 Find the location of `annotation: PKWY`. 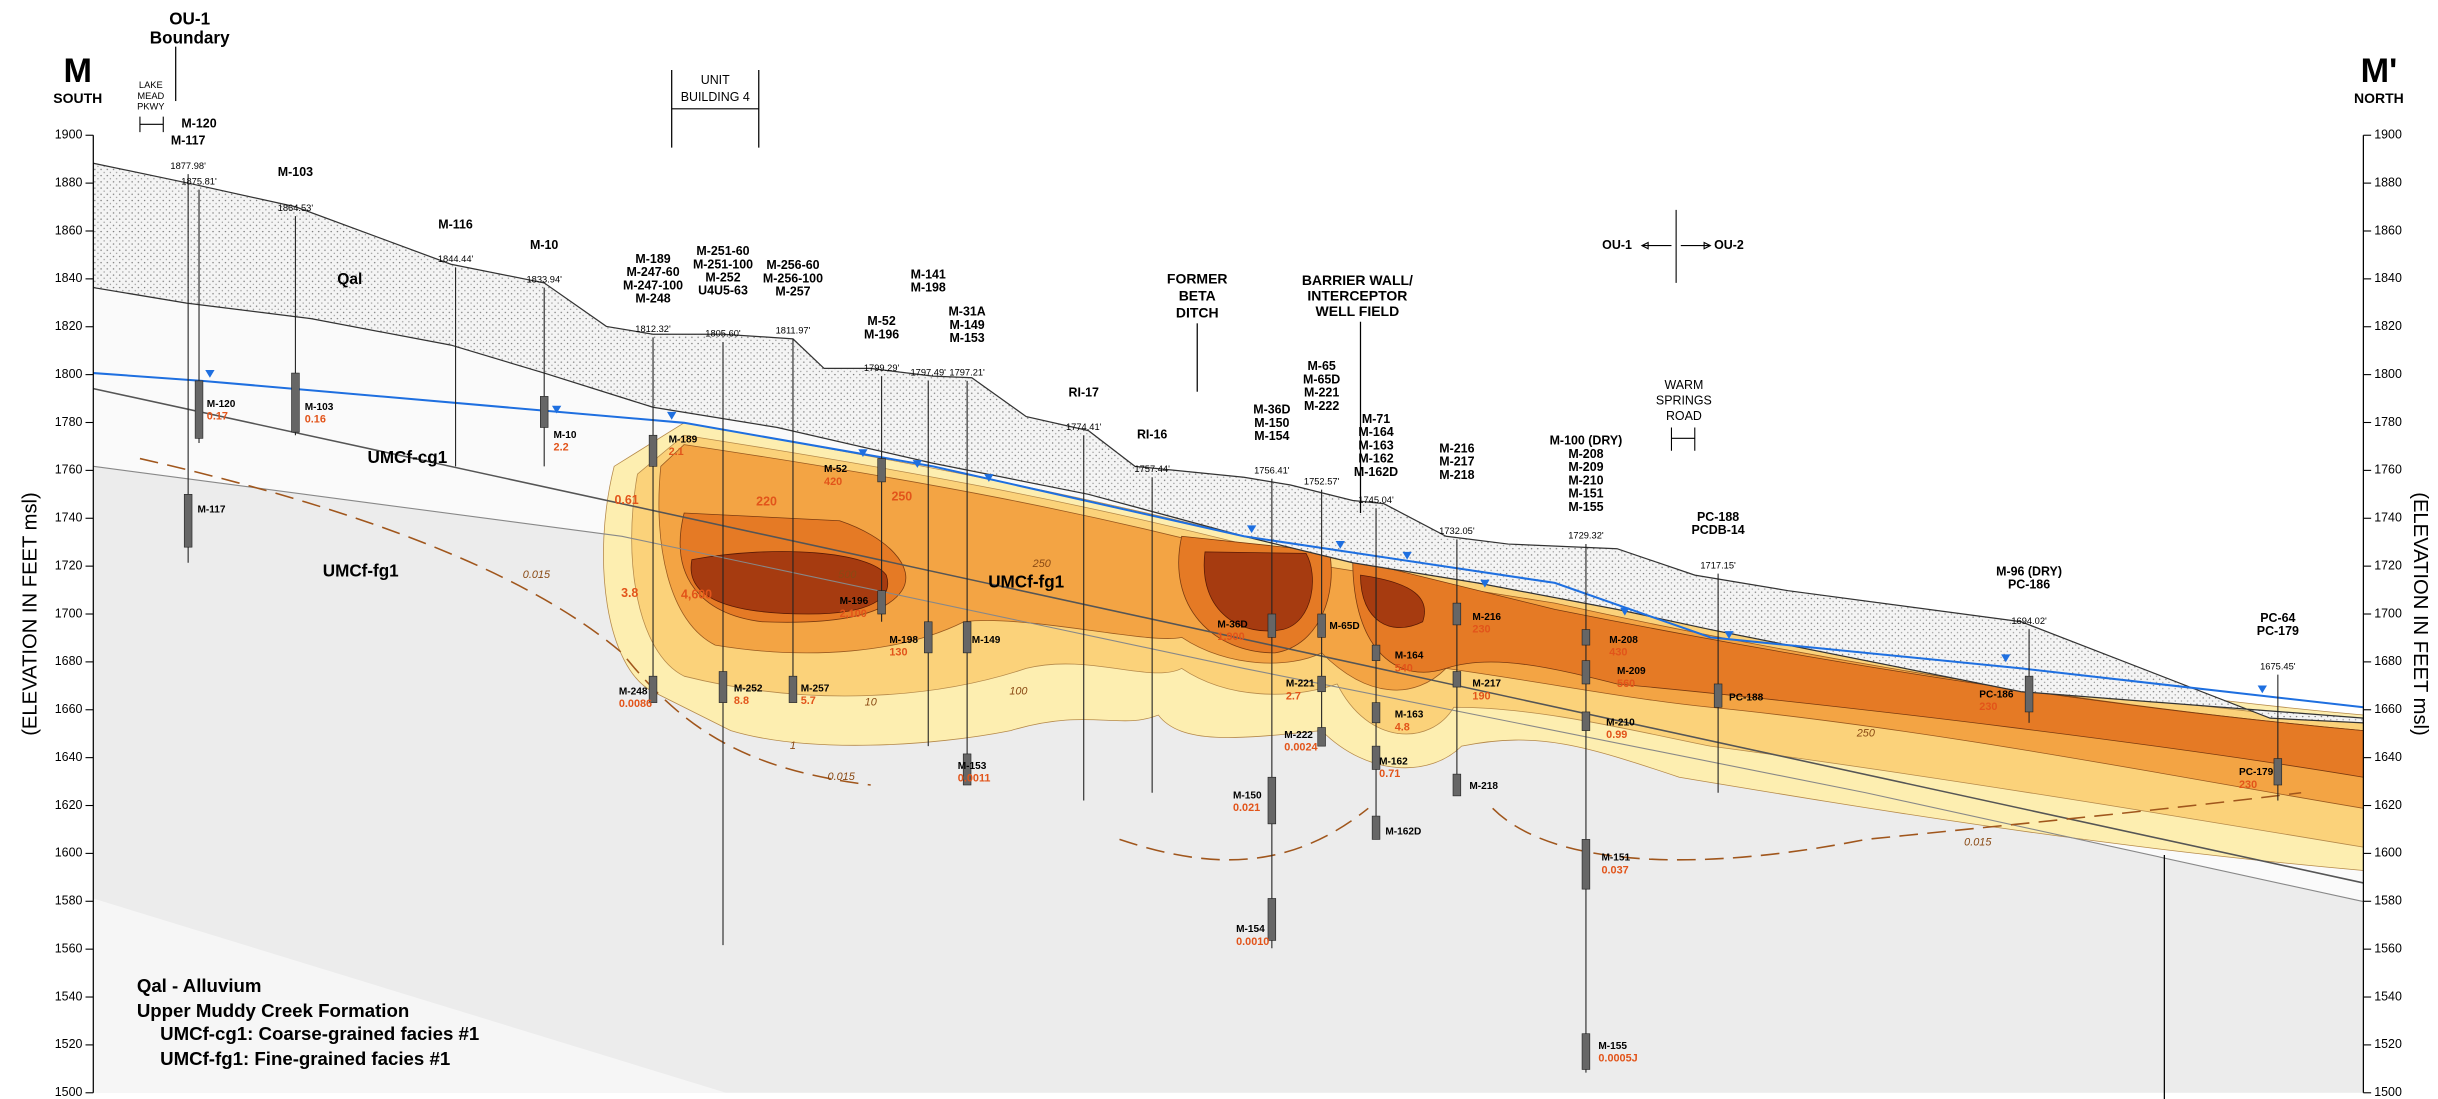

annotation: PKWY is located at coordinates (150, 107).